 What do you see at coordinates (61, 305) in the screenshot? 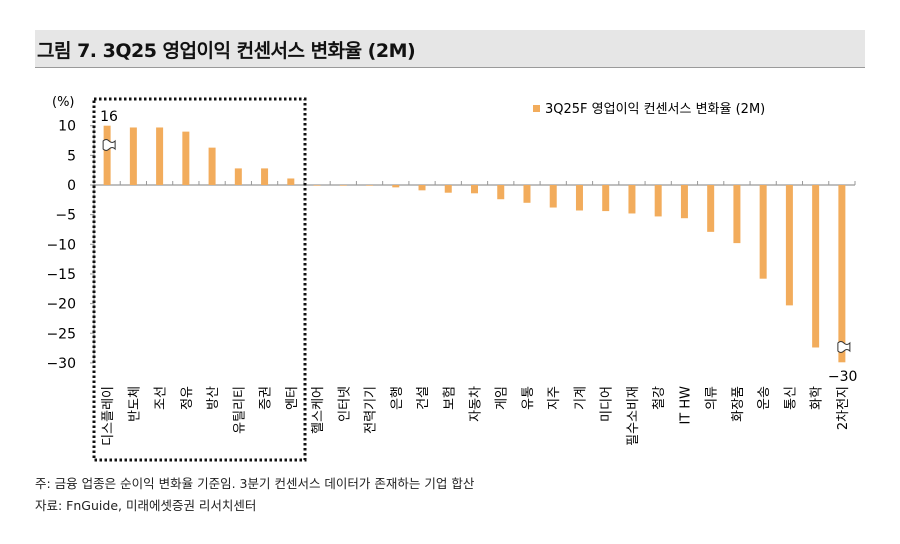
I see `y-tick-label: −20` at bounding box center [61, 305].